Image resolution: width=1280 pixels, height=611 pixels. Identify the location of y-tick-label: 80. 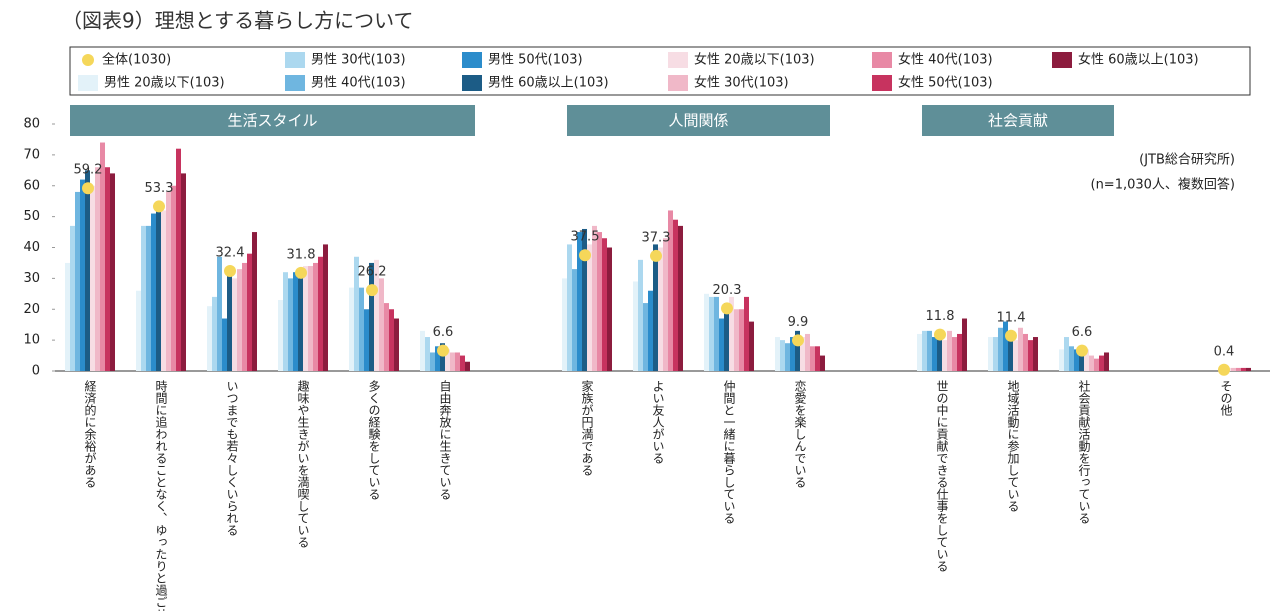
(31, 124).